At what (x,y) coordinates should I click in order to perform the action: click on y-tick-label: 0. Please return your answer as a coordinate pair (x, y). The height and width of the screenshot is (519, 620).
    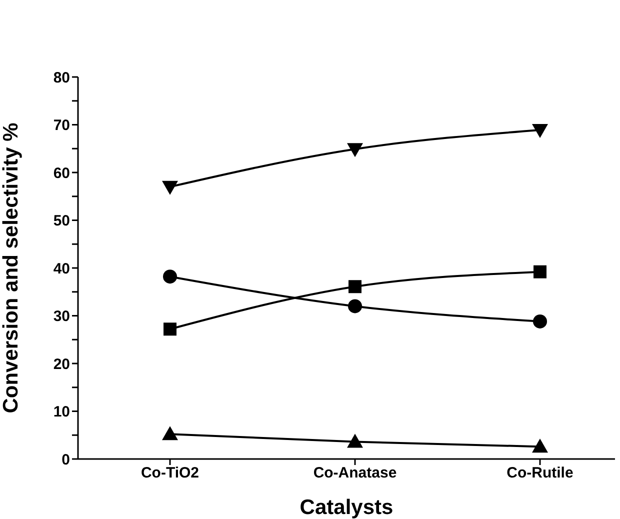
    Looking at the image, I should click on (66, 459).